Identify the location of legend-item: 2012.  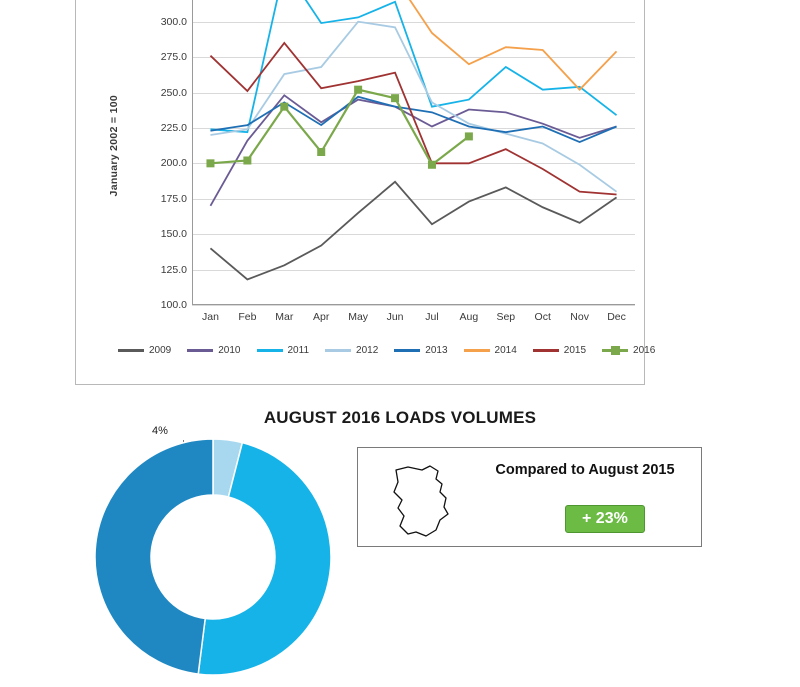
(351, 350).